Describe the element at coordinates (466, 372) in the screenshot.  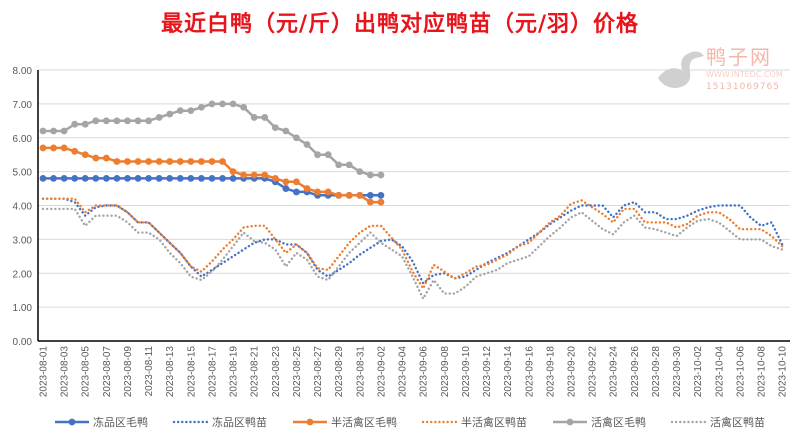
I see `x-tick-label: 2023-09-10` at that location.